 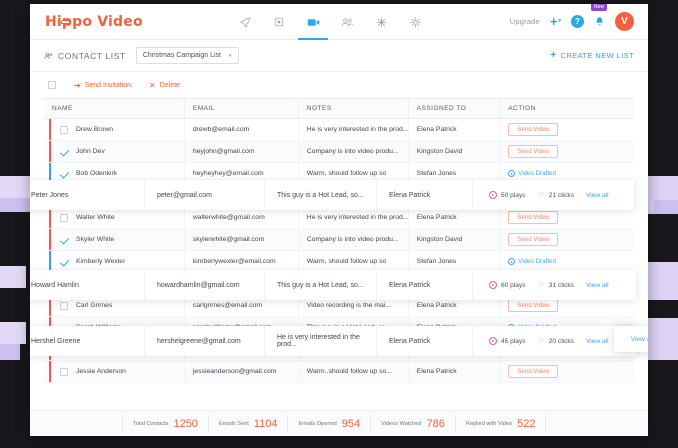 I want to click on column-header-email: EMAIL, so click(x=241, y=108).